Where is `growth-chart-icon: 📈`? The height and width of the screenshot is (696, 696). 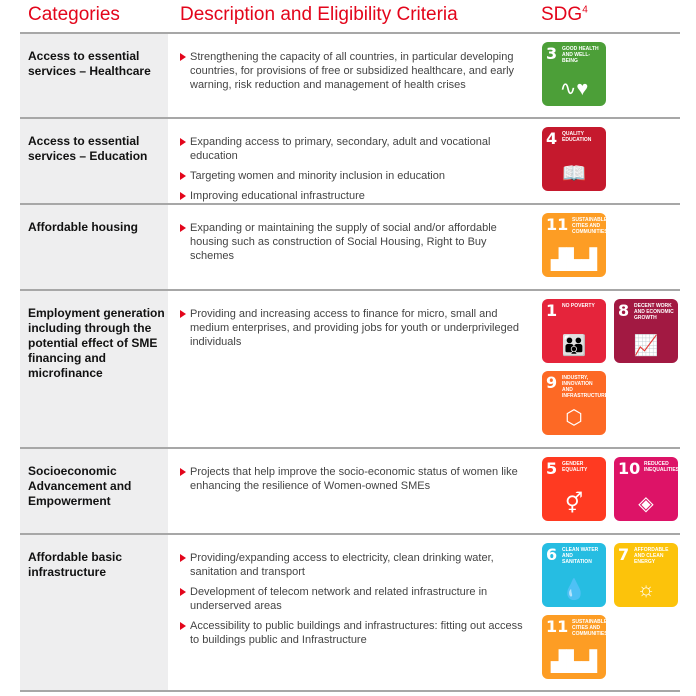
growth-chart-icon: 📈 is located at coordinates (646, 346).